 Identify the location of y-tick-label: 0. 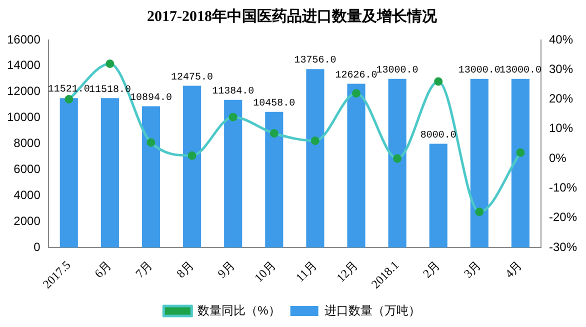
(37, 247).